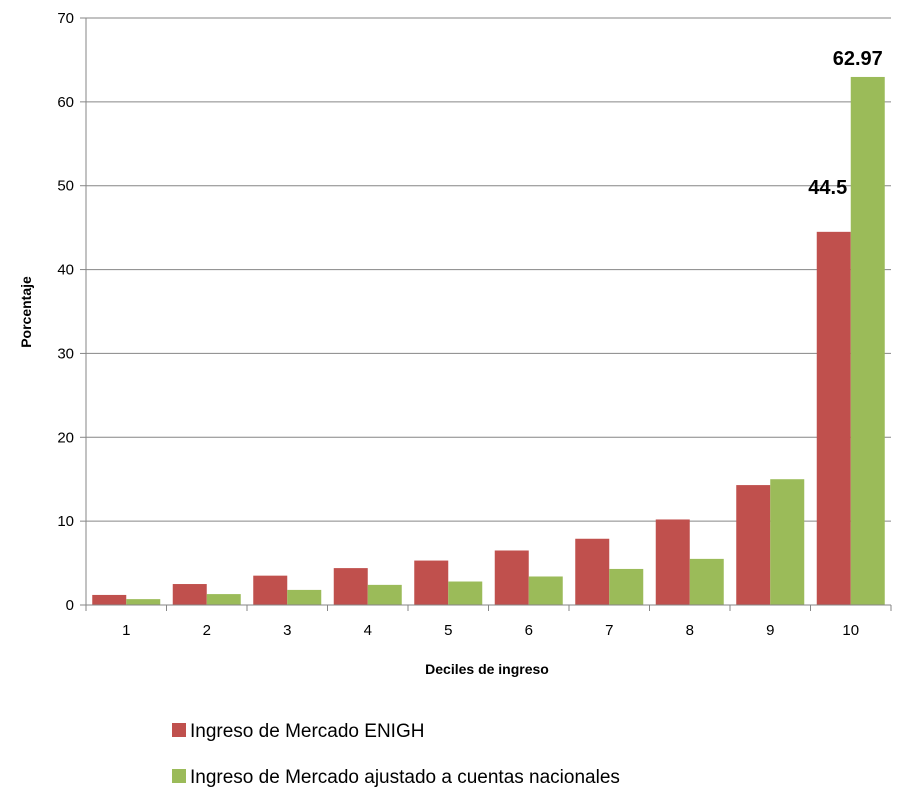 The height and width of the screenshot is (797, 913). What do you see at coordinates (65, 353) in the screenshot?
I see `y-tick-label: 30` at bounding box center [65, 353].